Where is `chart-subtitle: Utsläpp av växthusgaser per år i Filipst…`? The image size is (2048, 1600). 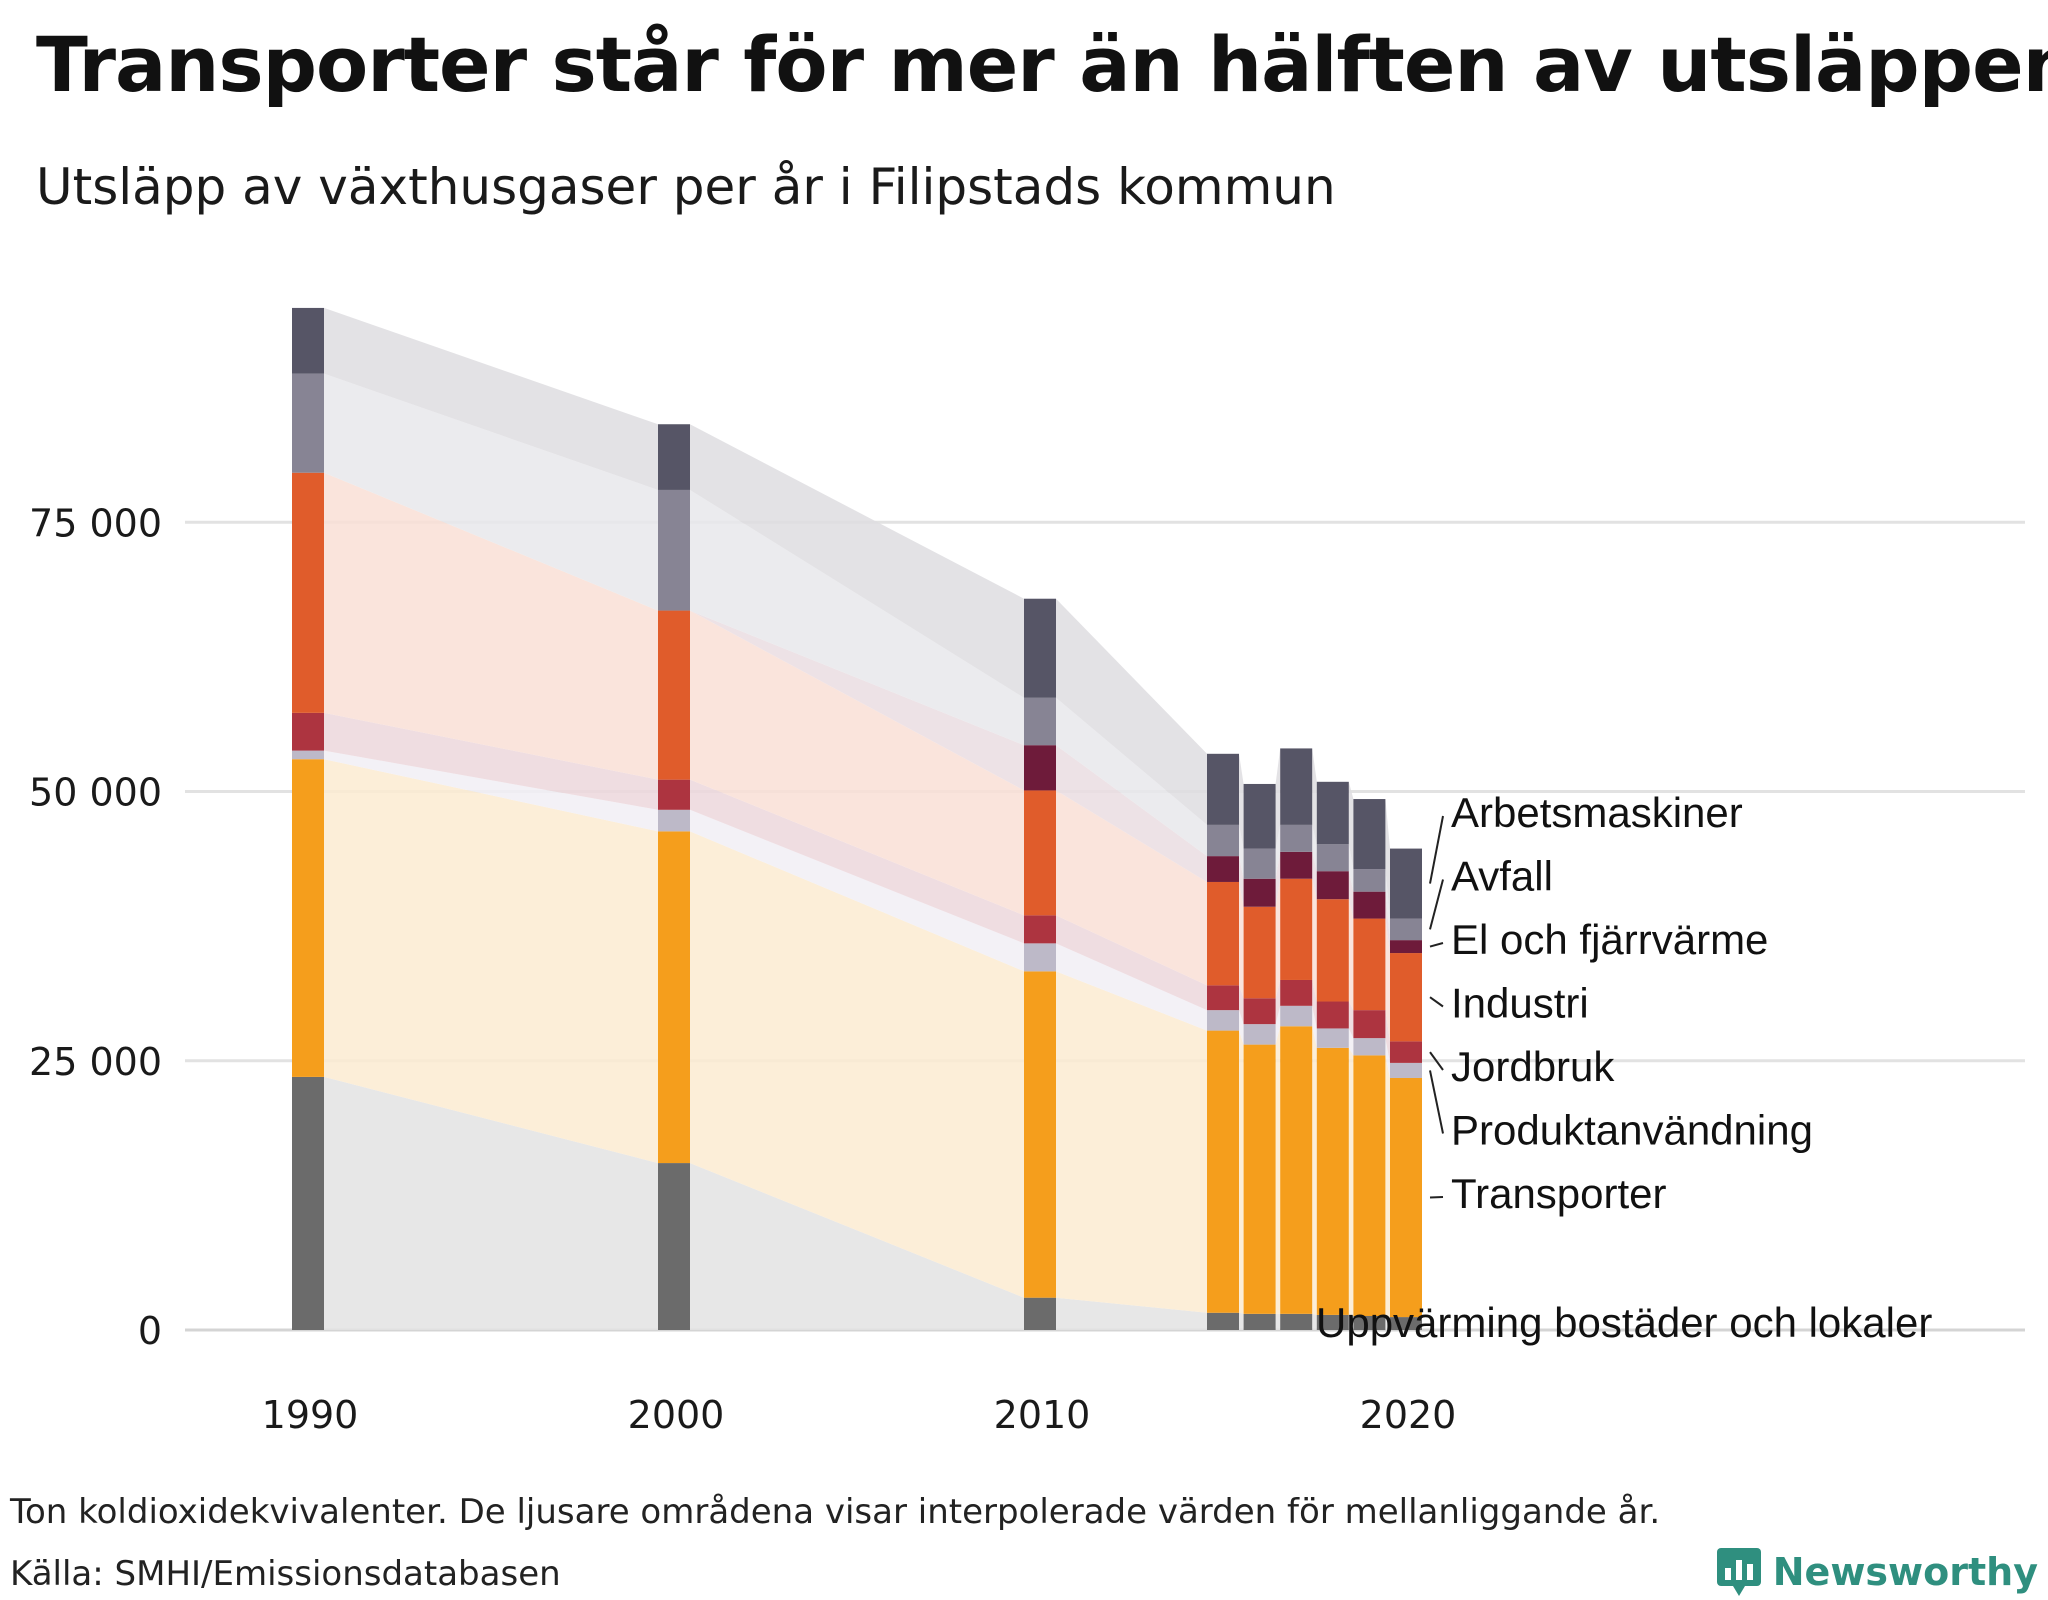 chart-subtitle: Utsläpp av växthusgaser per år i Filipst… is located at coordinates (686, 187).